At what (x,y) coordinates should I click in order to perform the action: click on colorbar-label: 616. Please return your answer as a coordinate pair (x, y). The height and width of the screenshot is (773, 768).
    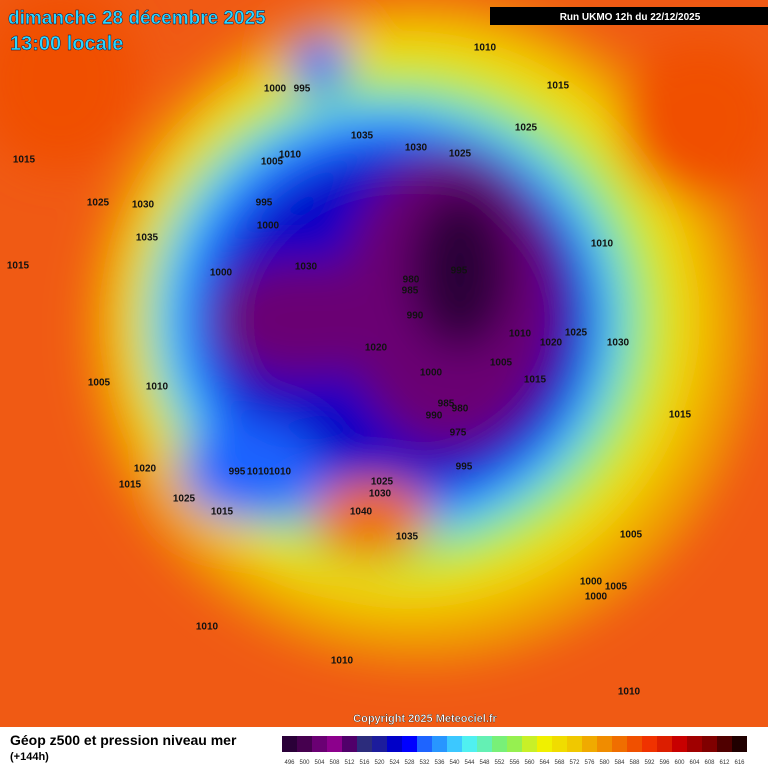
    Looking at the image, I should click on (739, 763).